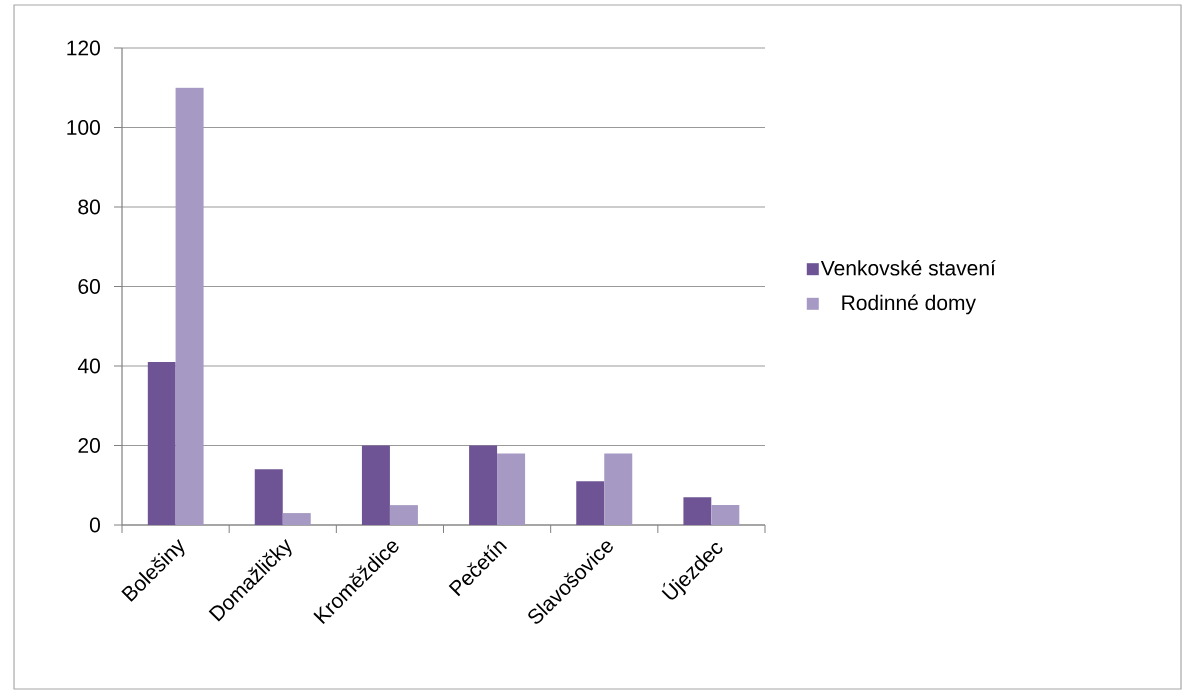  I want to click on y-tick-label: 20, so click(89, 445).